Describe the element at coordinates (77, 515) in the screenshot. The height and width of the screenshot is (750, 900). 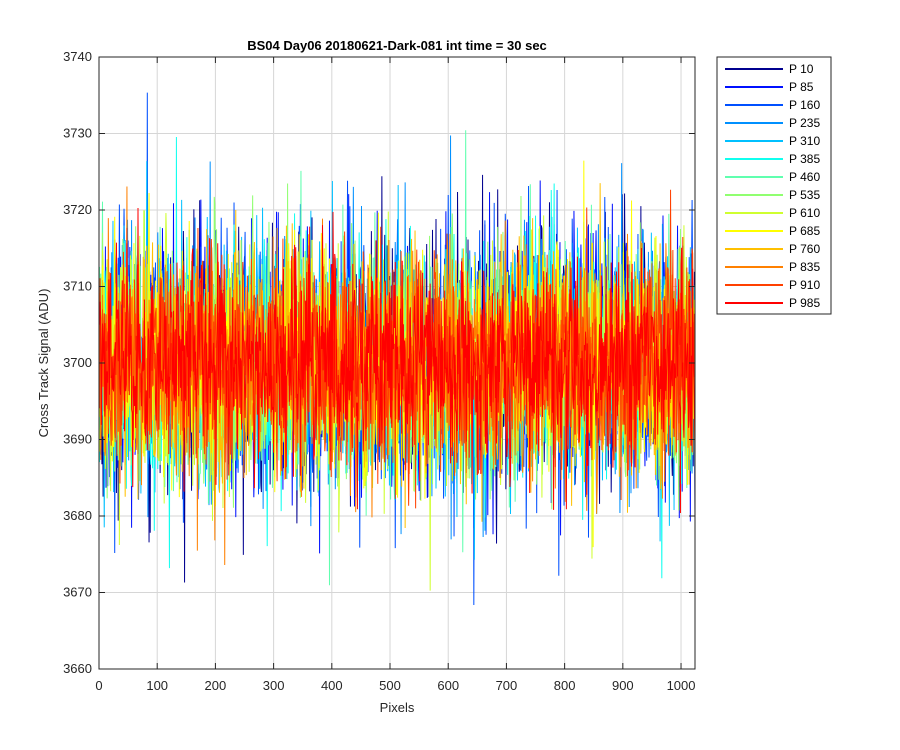
I see `y-tick-label: 3680` at that location.